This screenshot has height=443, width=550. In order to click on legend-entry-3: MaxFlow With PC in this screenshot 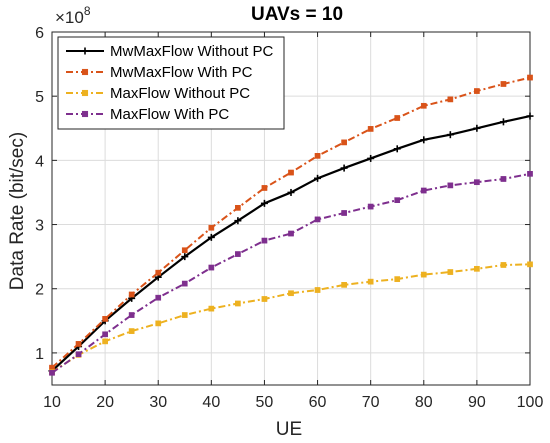, I will do `click(147, 114)`.